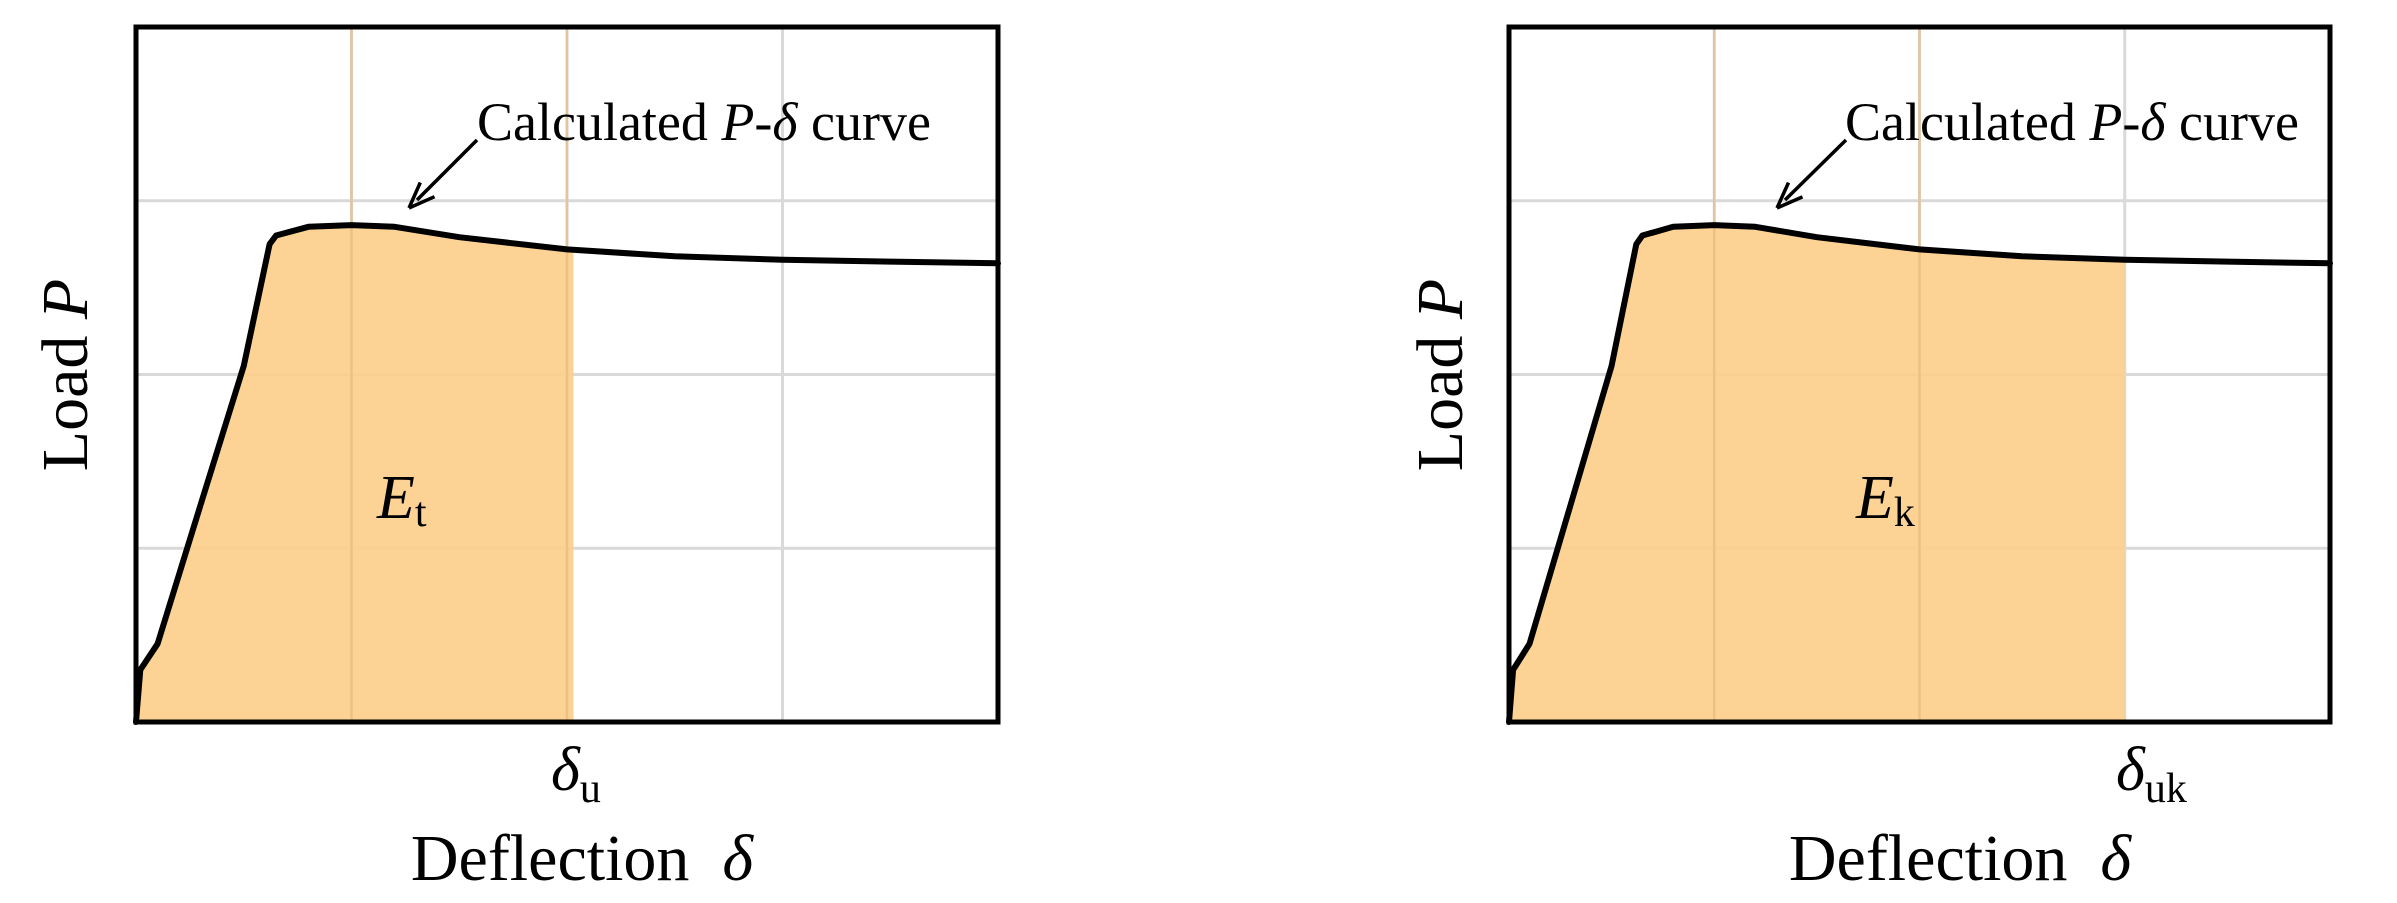  I want to click on area-label: Et, so click(401, 500).